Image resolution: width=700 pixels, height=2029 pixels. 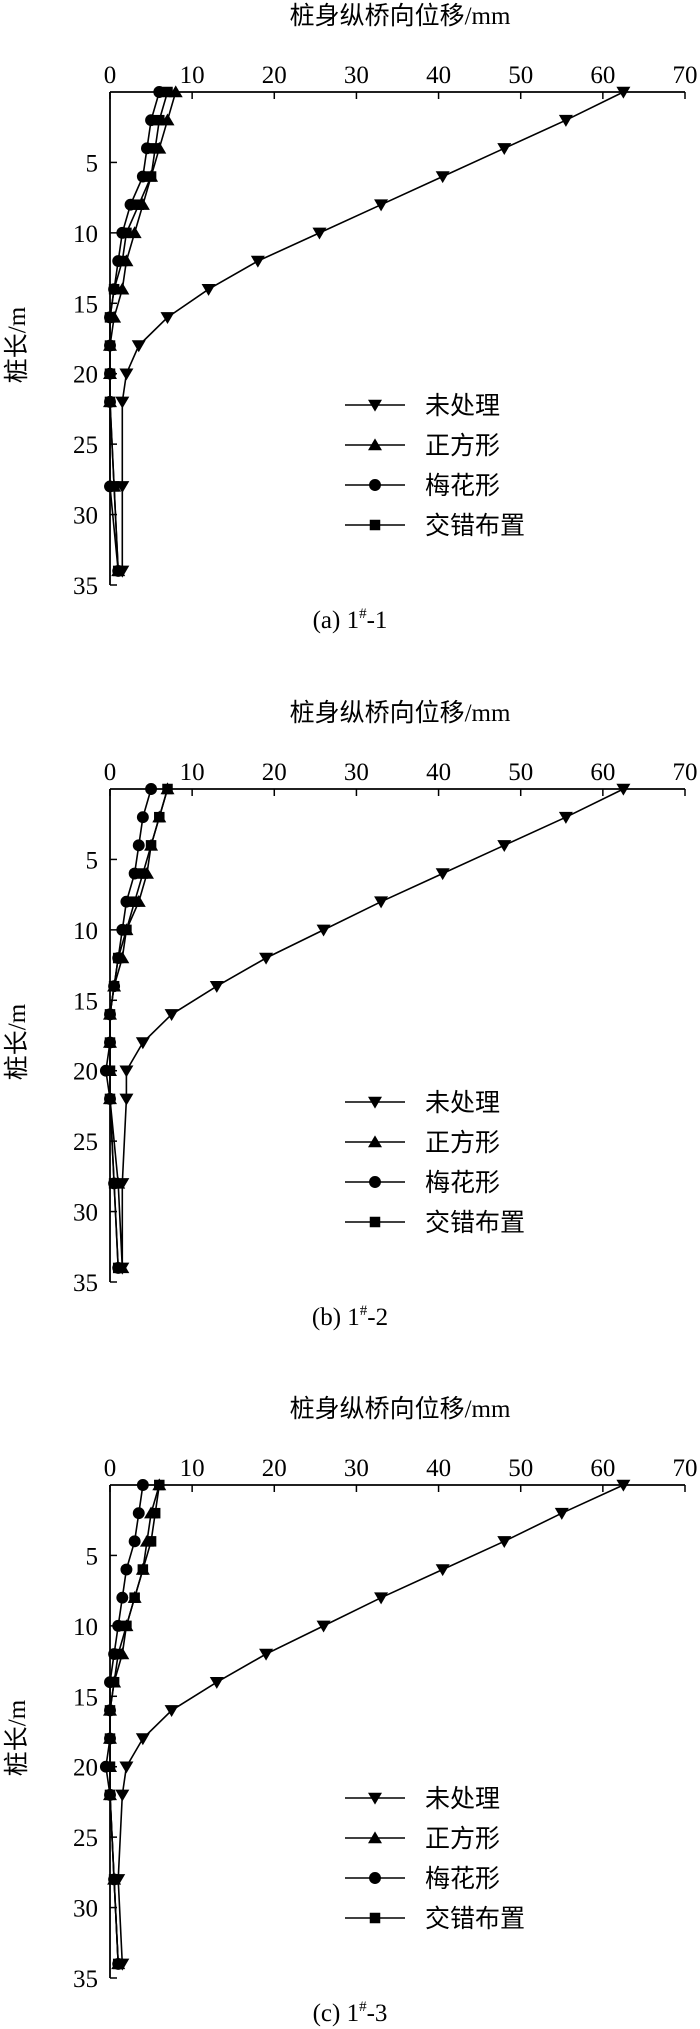 I want to click on panel-caption: (c) 1#-3, so click(x=350, y=2013).